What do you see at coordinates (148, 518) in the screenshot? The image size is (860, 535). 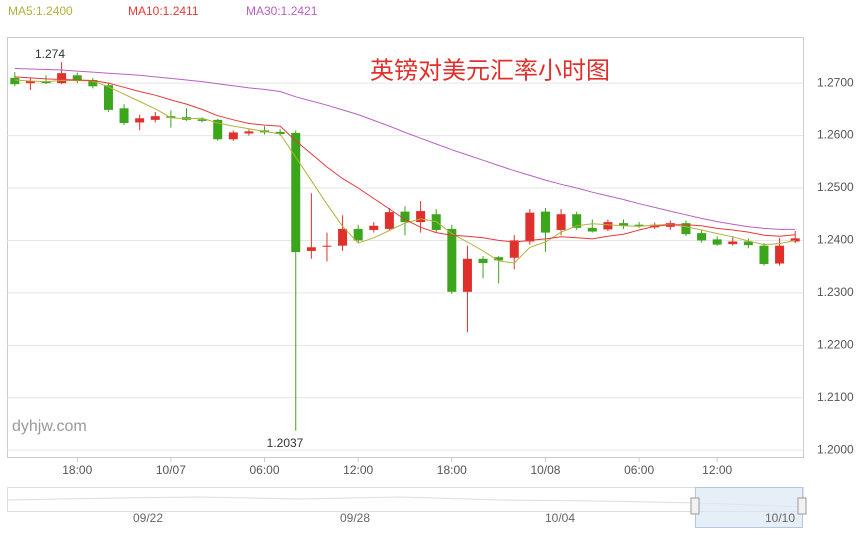 I see `navigator-label: 09/22` at bounding box center [148, 518].